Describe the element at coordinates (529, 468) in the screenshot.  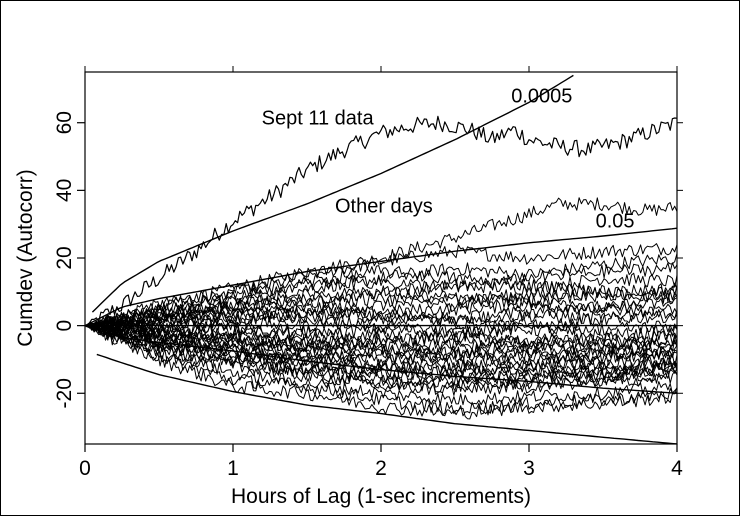
I see `x-tick-label-3: 3` at that location.